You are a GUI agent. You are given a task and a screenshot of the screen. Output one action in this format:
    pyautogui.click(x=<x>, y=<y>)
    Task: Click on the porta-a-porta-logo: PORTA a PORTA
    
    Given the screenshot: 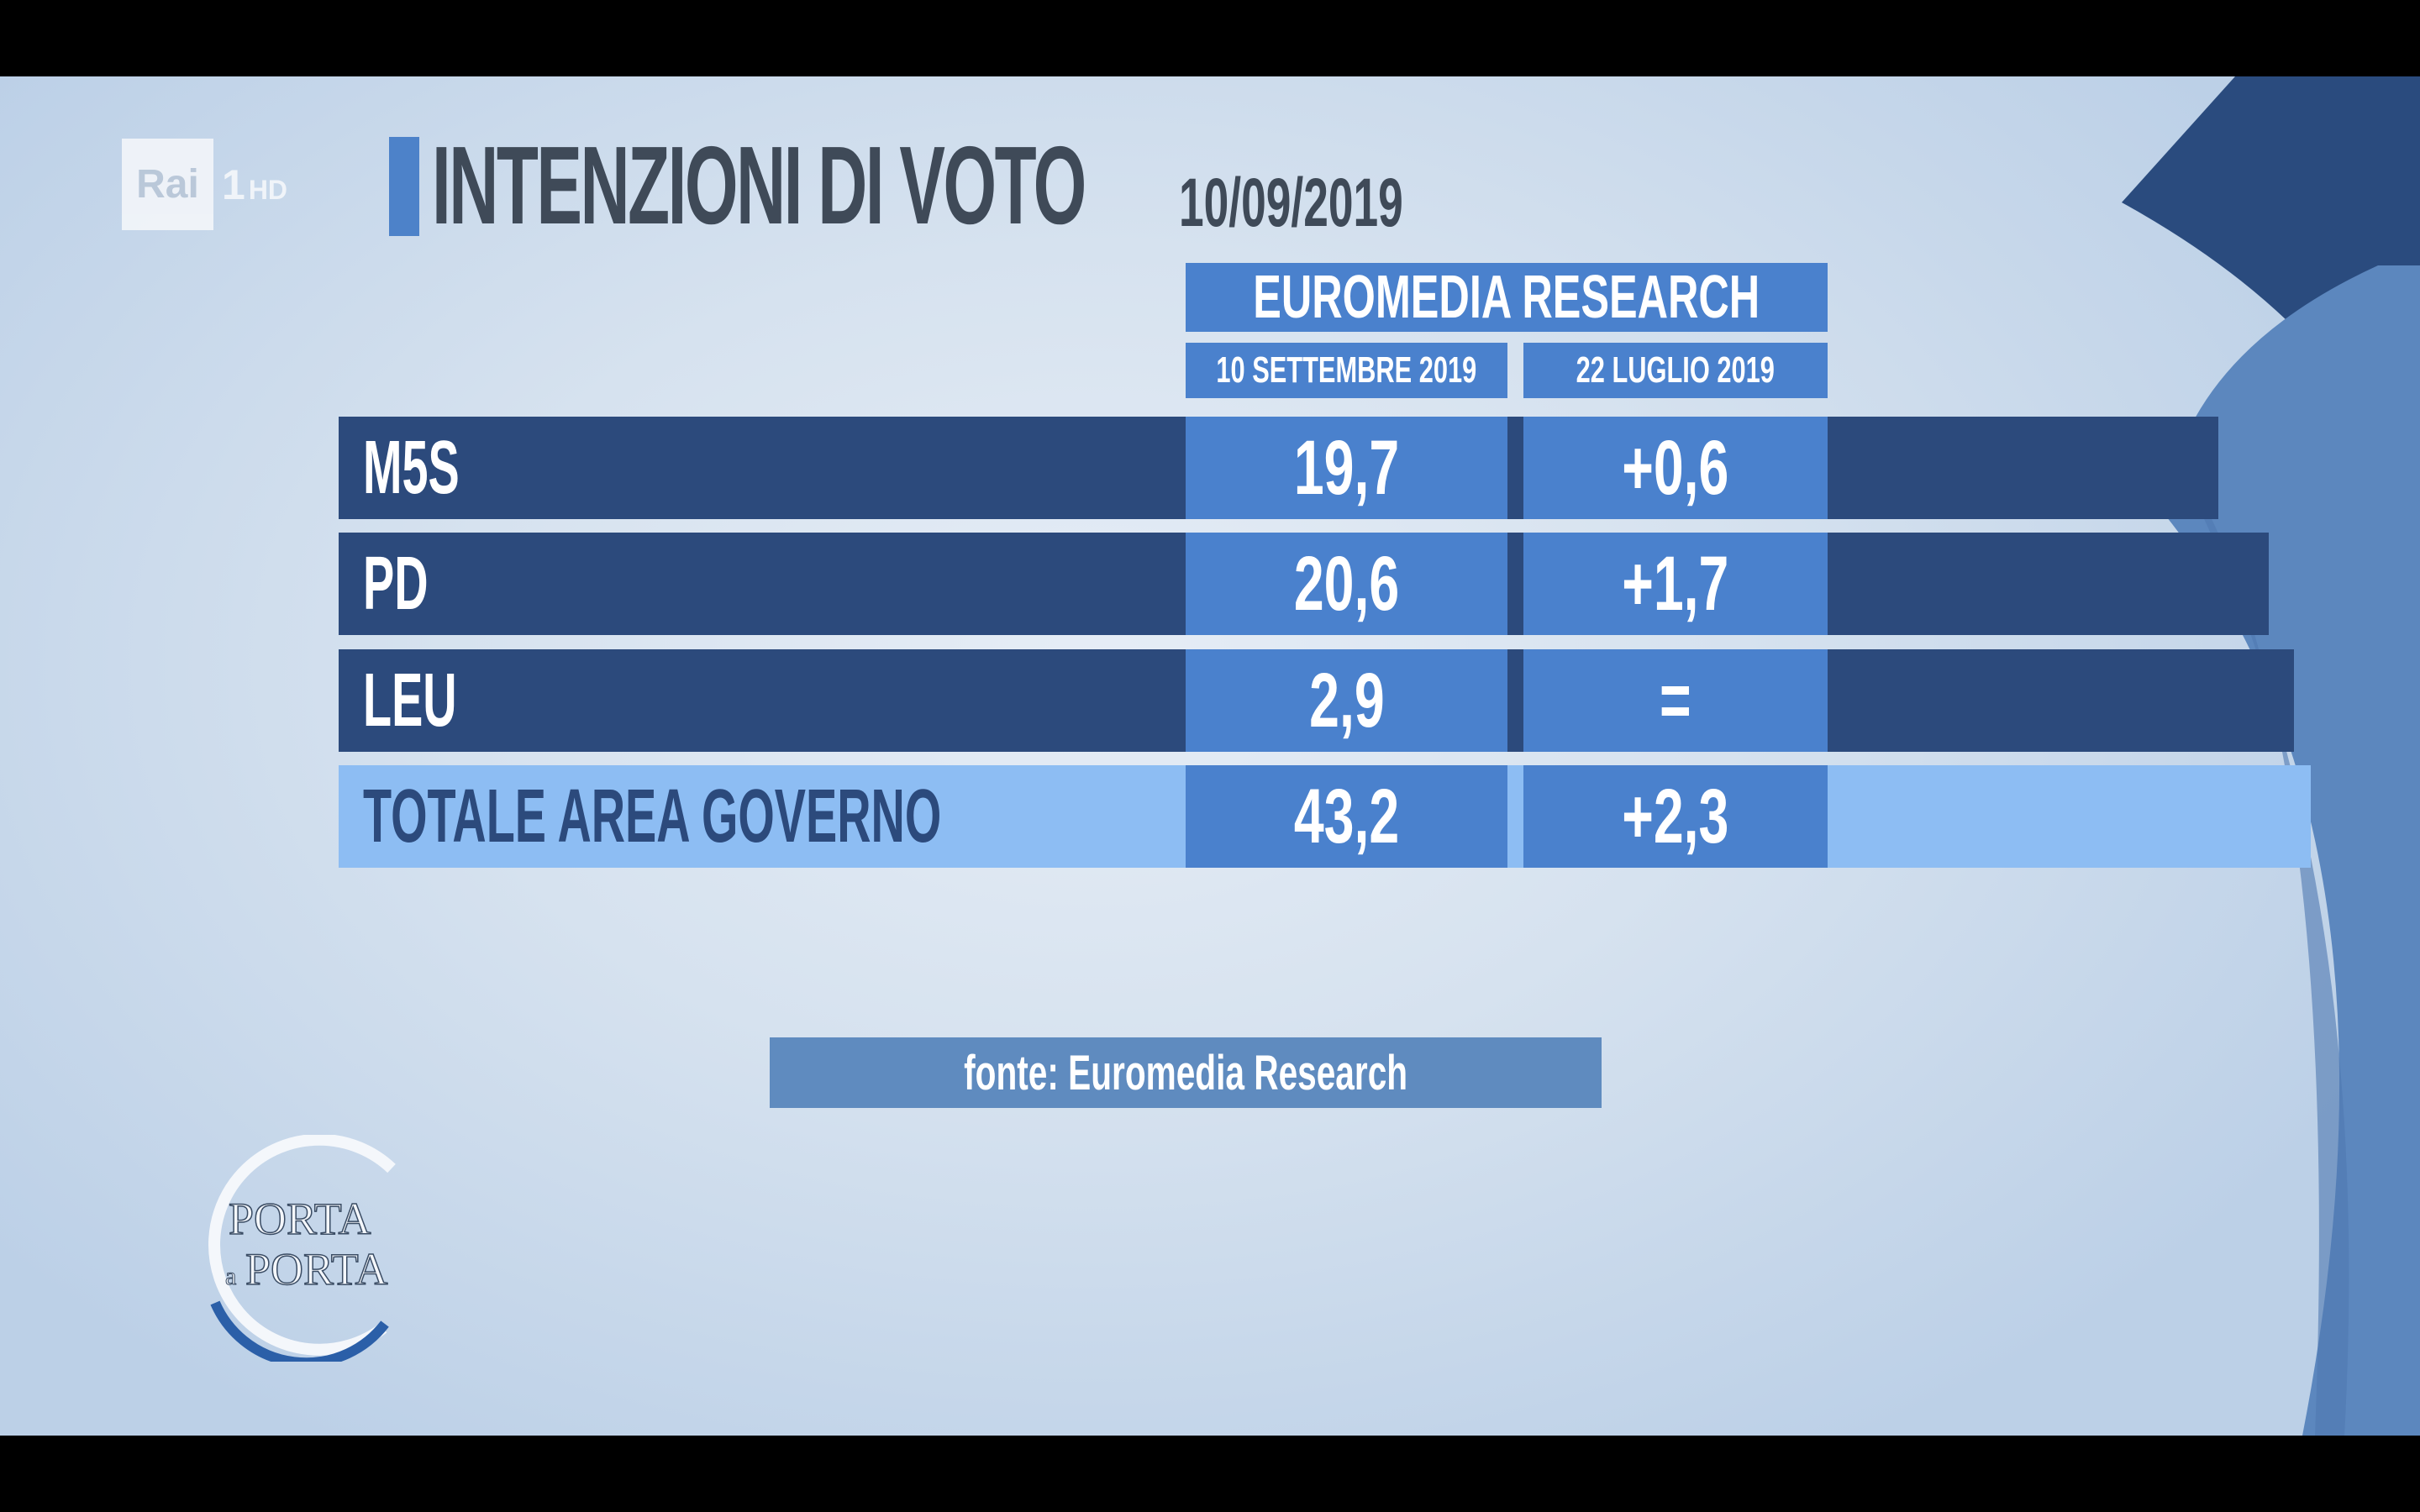 What is the action you would take?
    pyautogui.click(x=302, y=1248)
    